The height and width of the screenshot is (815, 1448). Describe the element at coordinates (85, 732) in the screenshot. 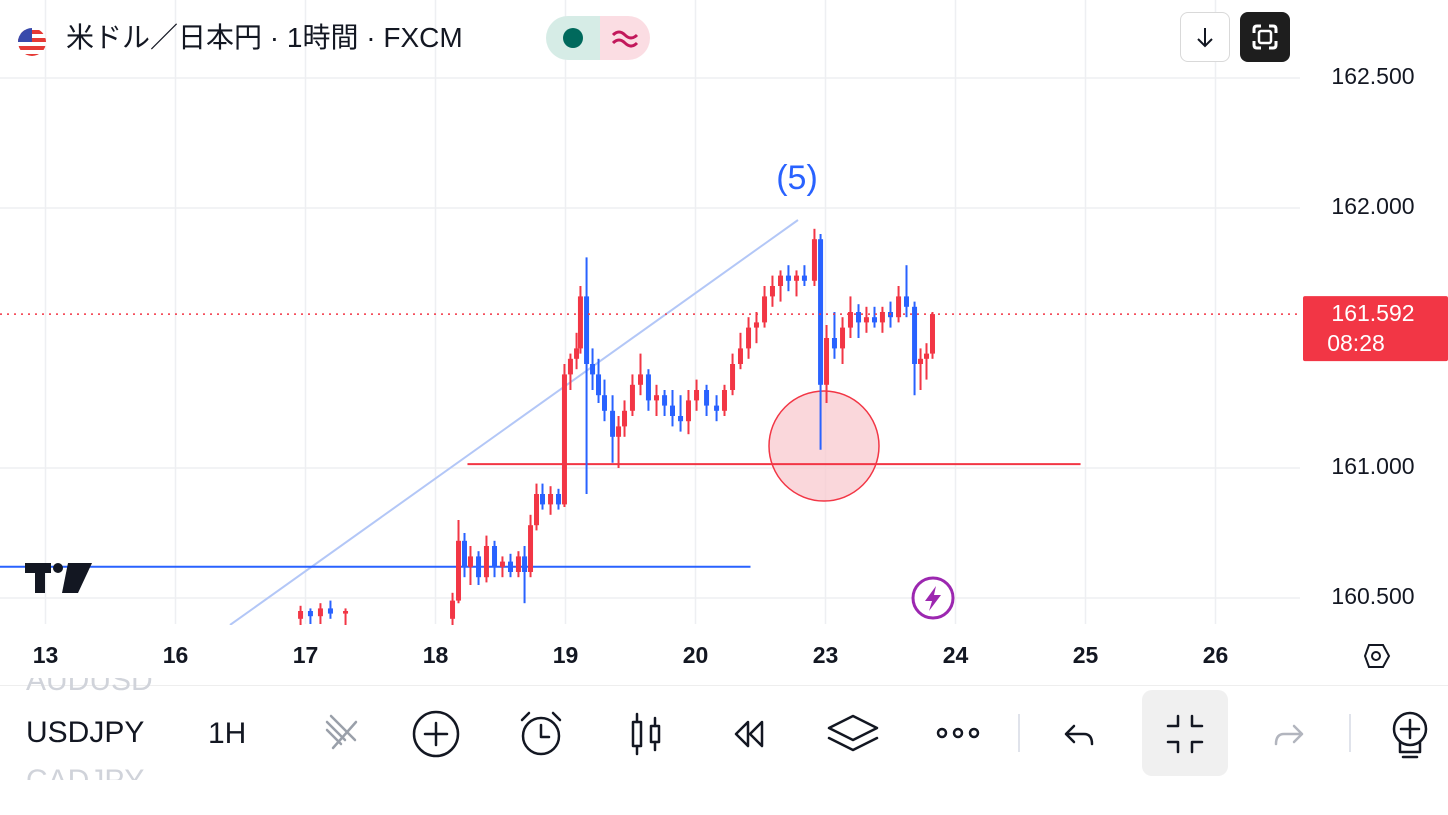

I see `symbol-current: USDJPY` at that location.